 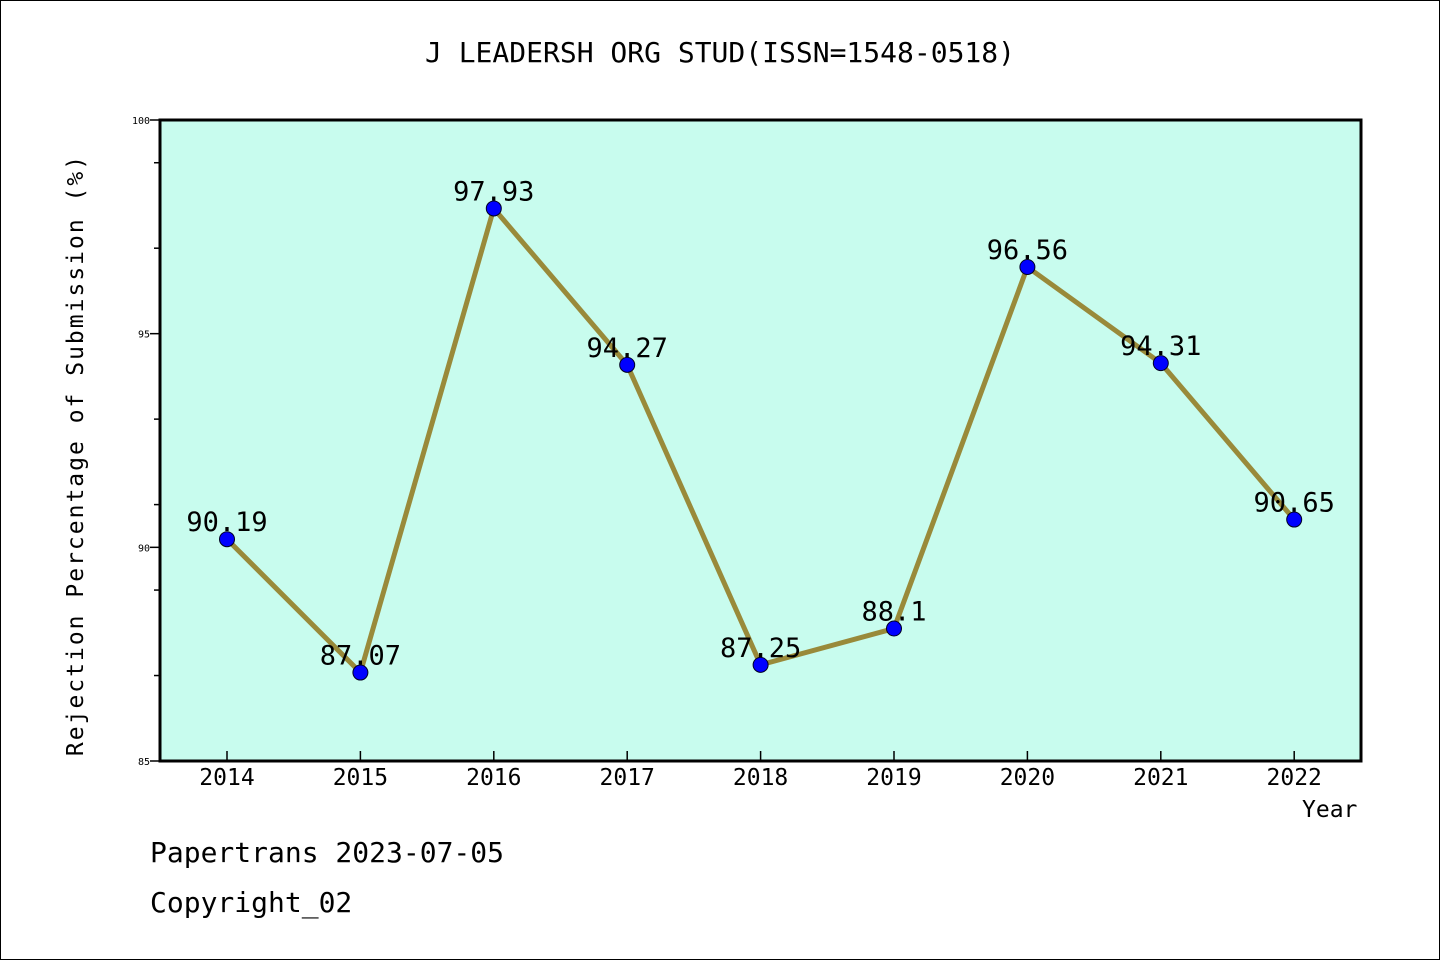 I want to click on y-tick-label: 90, so click(x=144, y=548).